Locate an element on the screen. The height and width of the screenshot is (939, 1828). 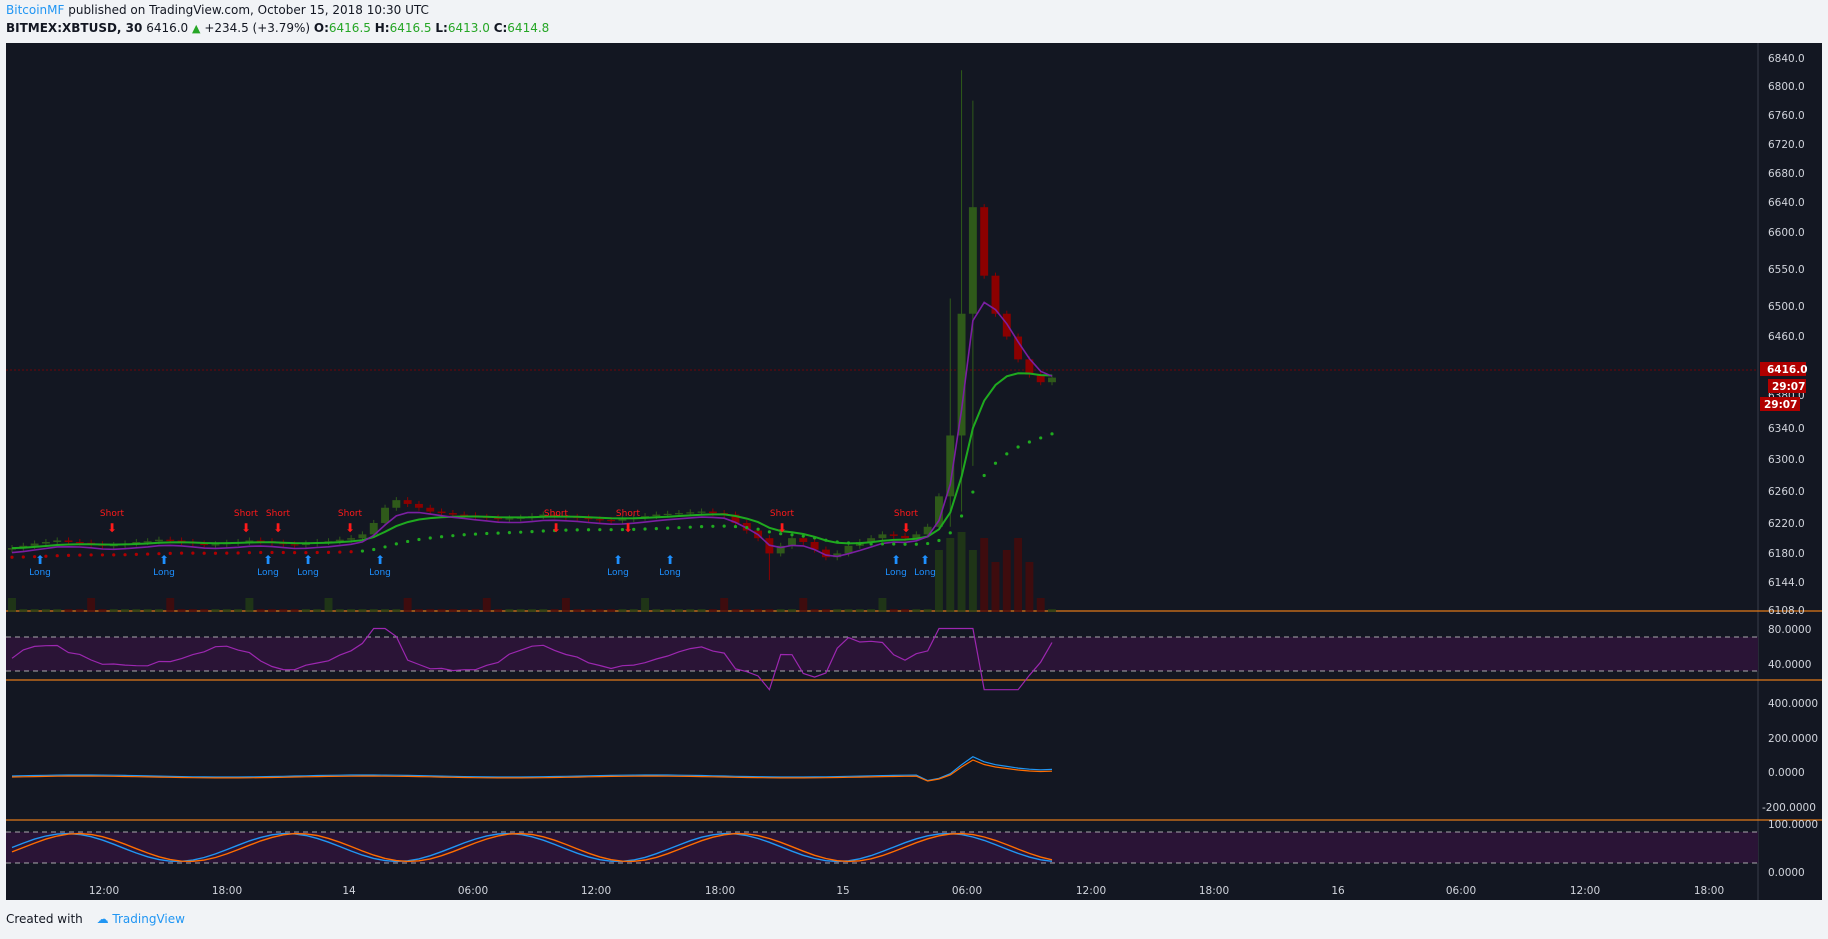
time-tick: 16 is located at coordinates (1338, 891).